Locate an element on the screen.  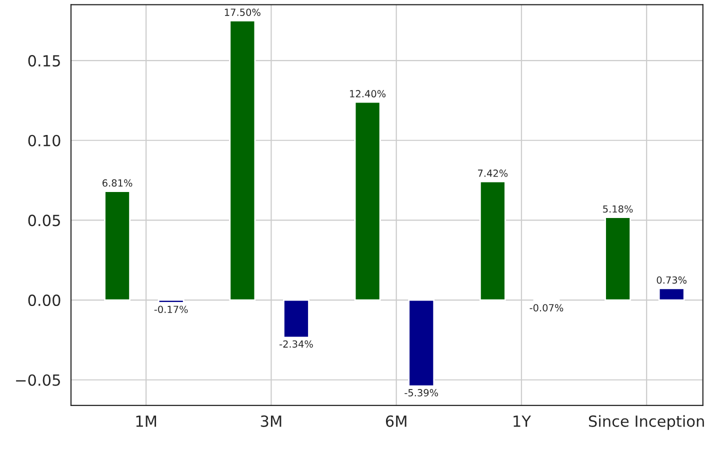
y-tick-label: −0.05 is located at coordinates (38, 380).